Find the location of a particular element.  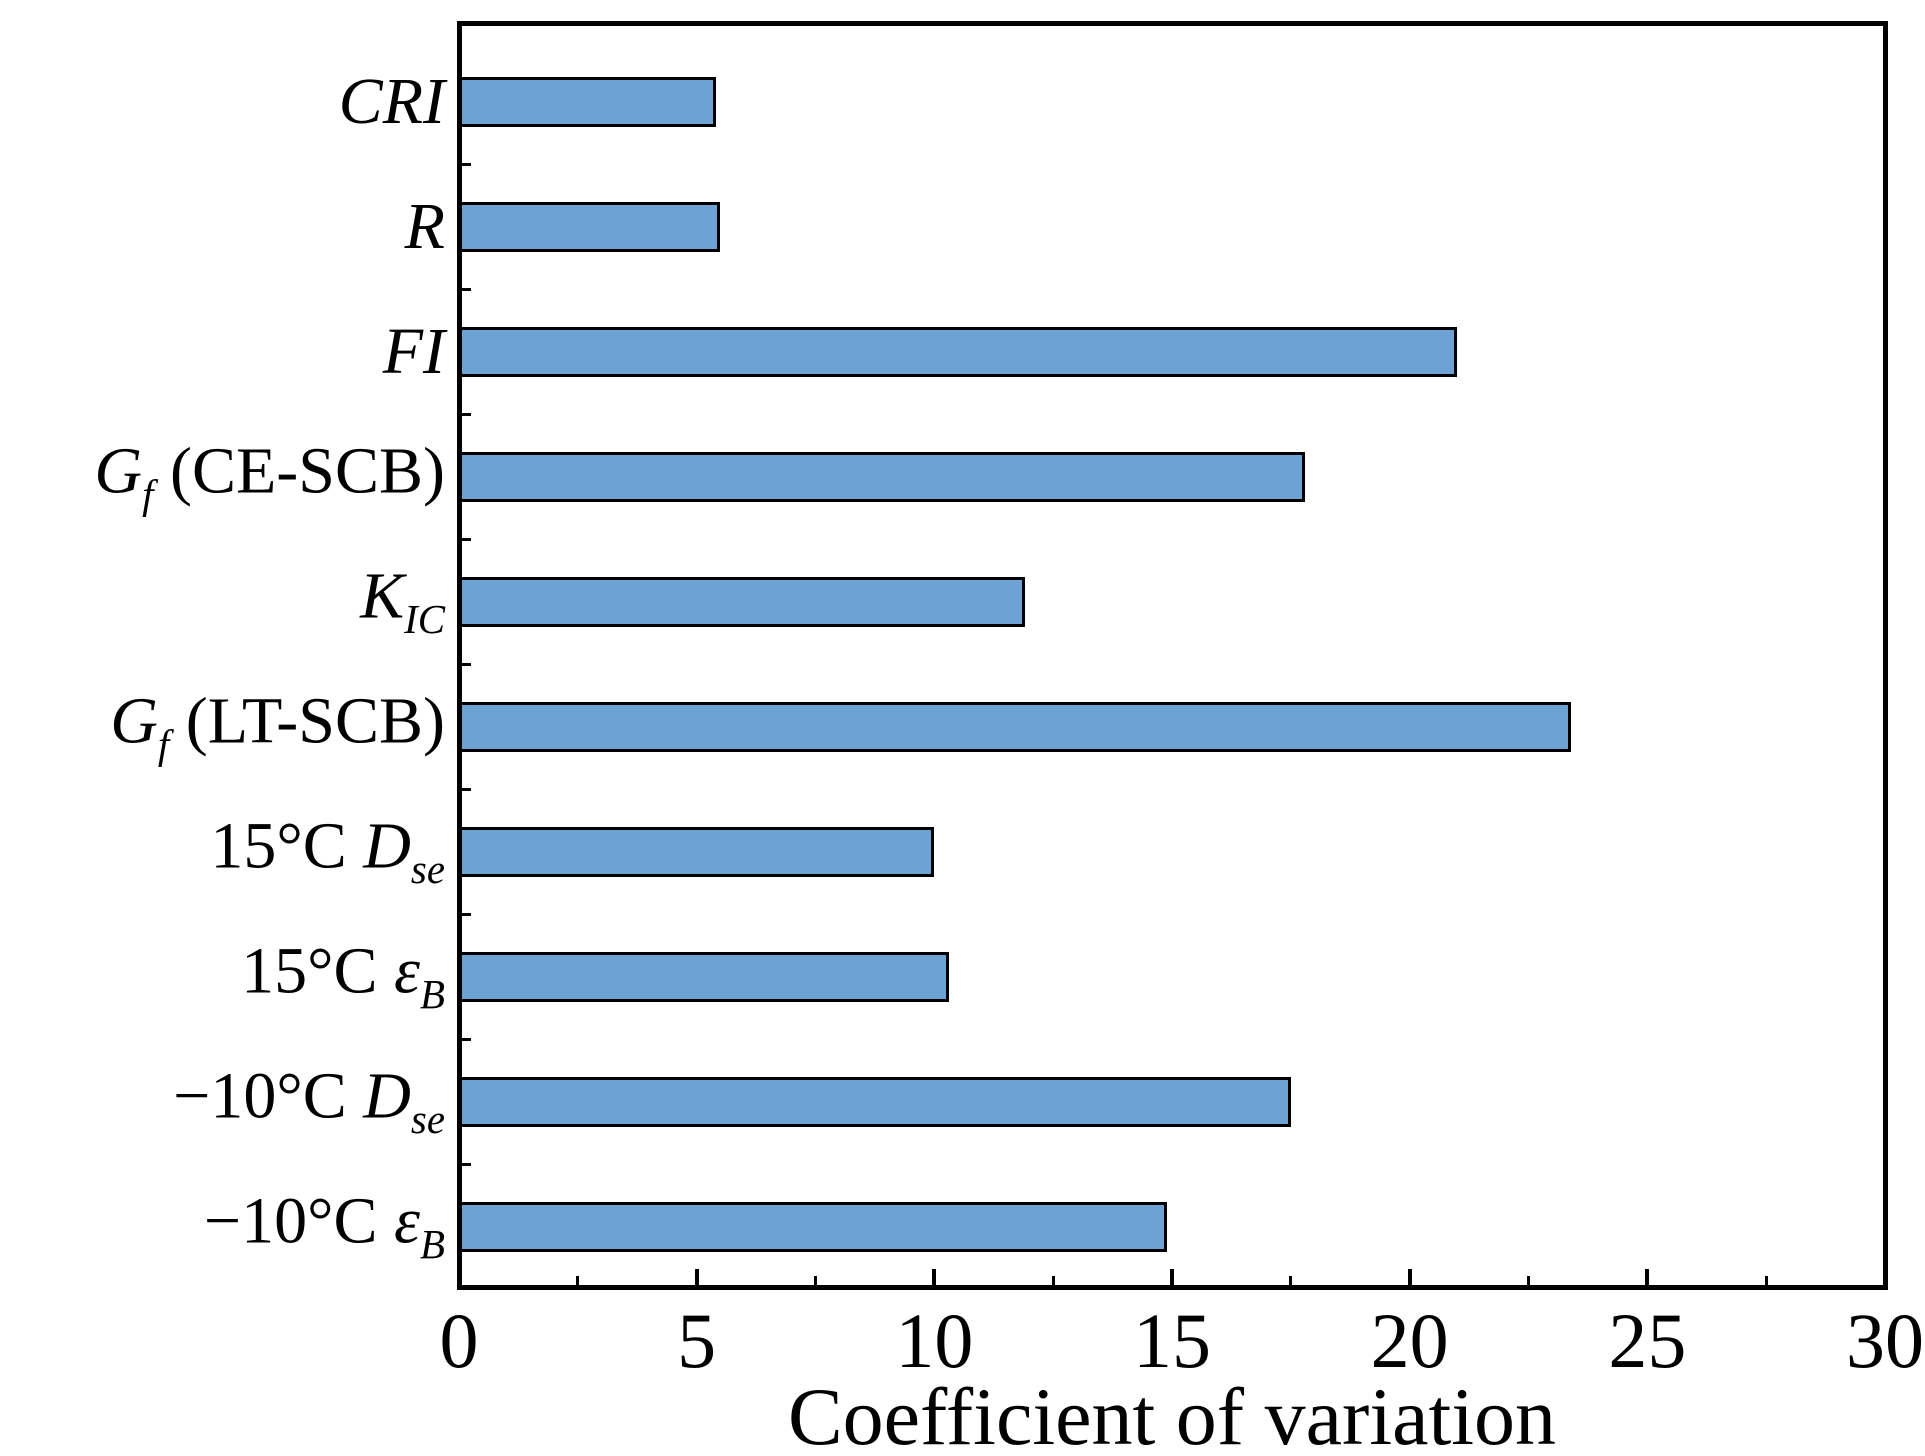

ytick-label-kic: KIC is located at coordinates (402, 601).